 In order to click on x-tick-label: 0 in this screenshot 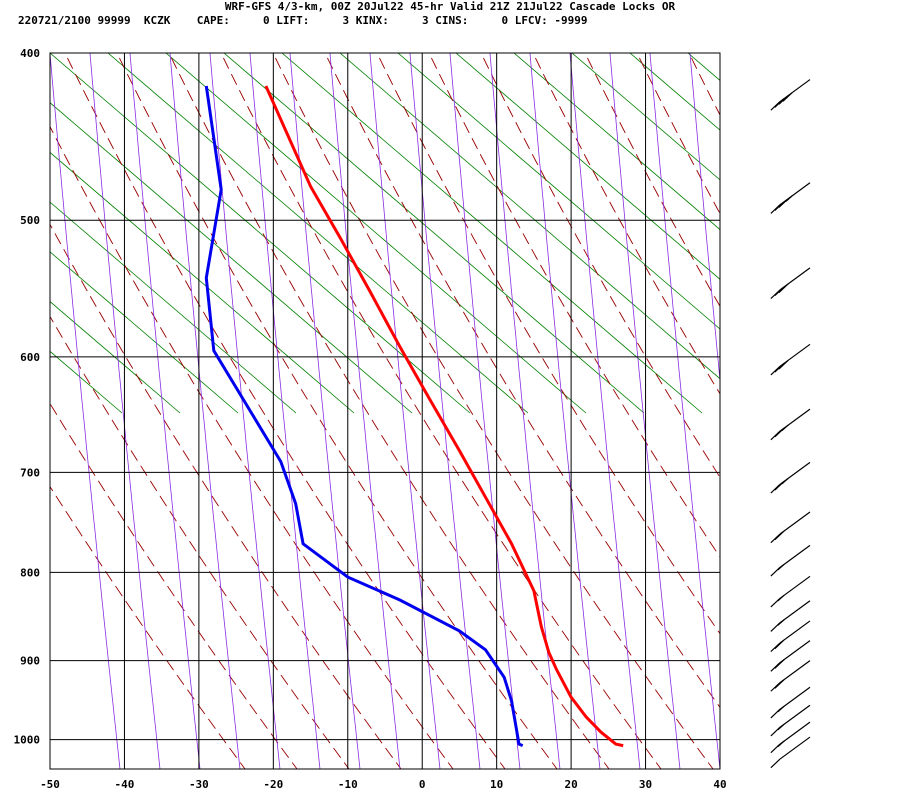, I will do `click(422, 784)`.